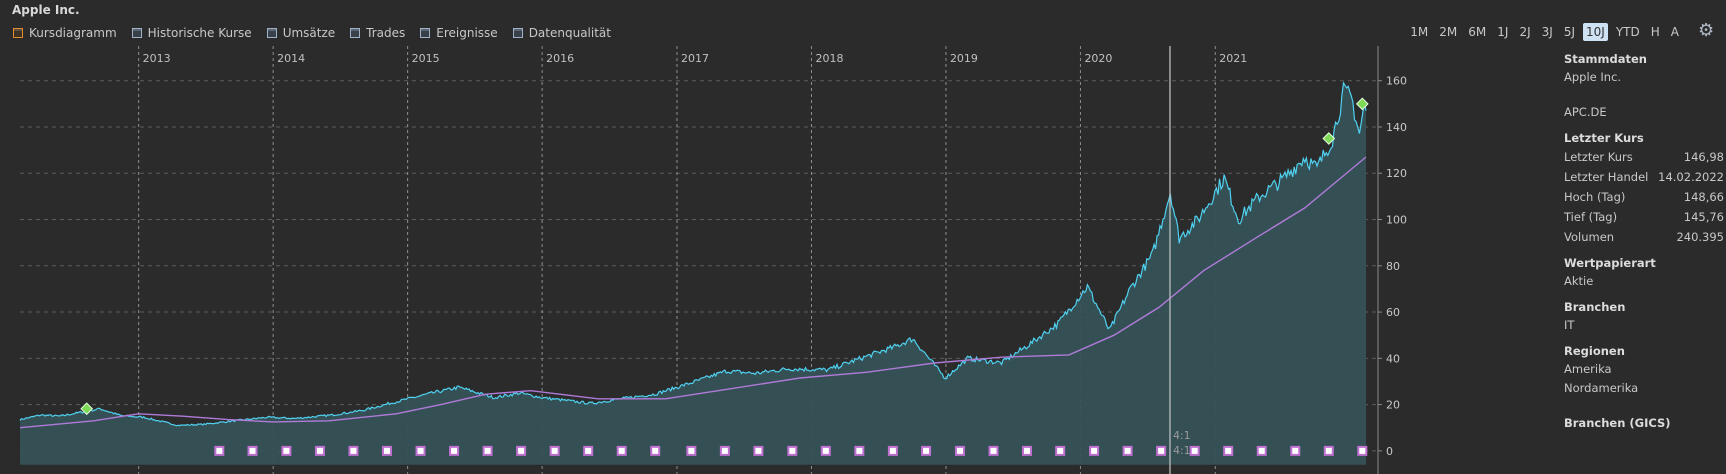 The image size is (1726, 474). What do you see at coordinates (1098, 58) in the screenshot?
I see `year-label: 2020` at bounding box center [1098, 58].